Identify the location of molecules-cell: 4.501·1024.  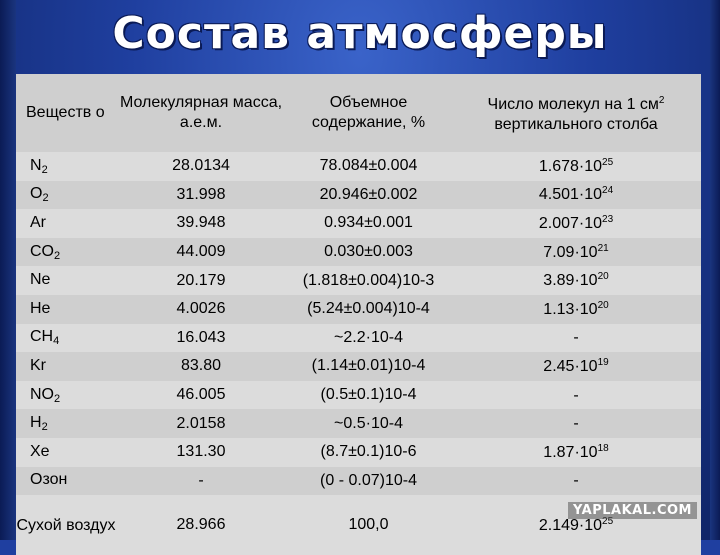
(576, 195).